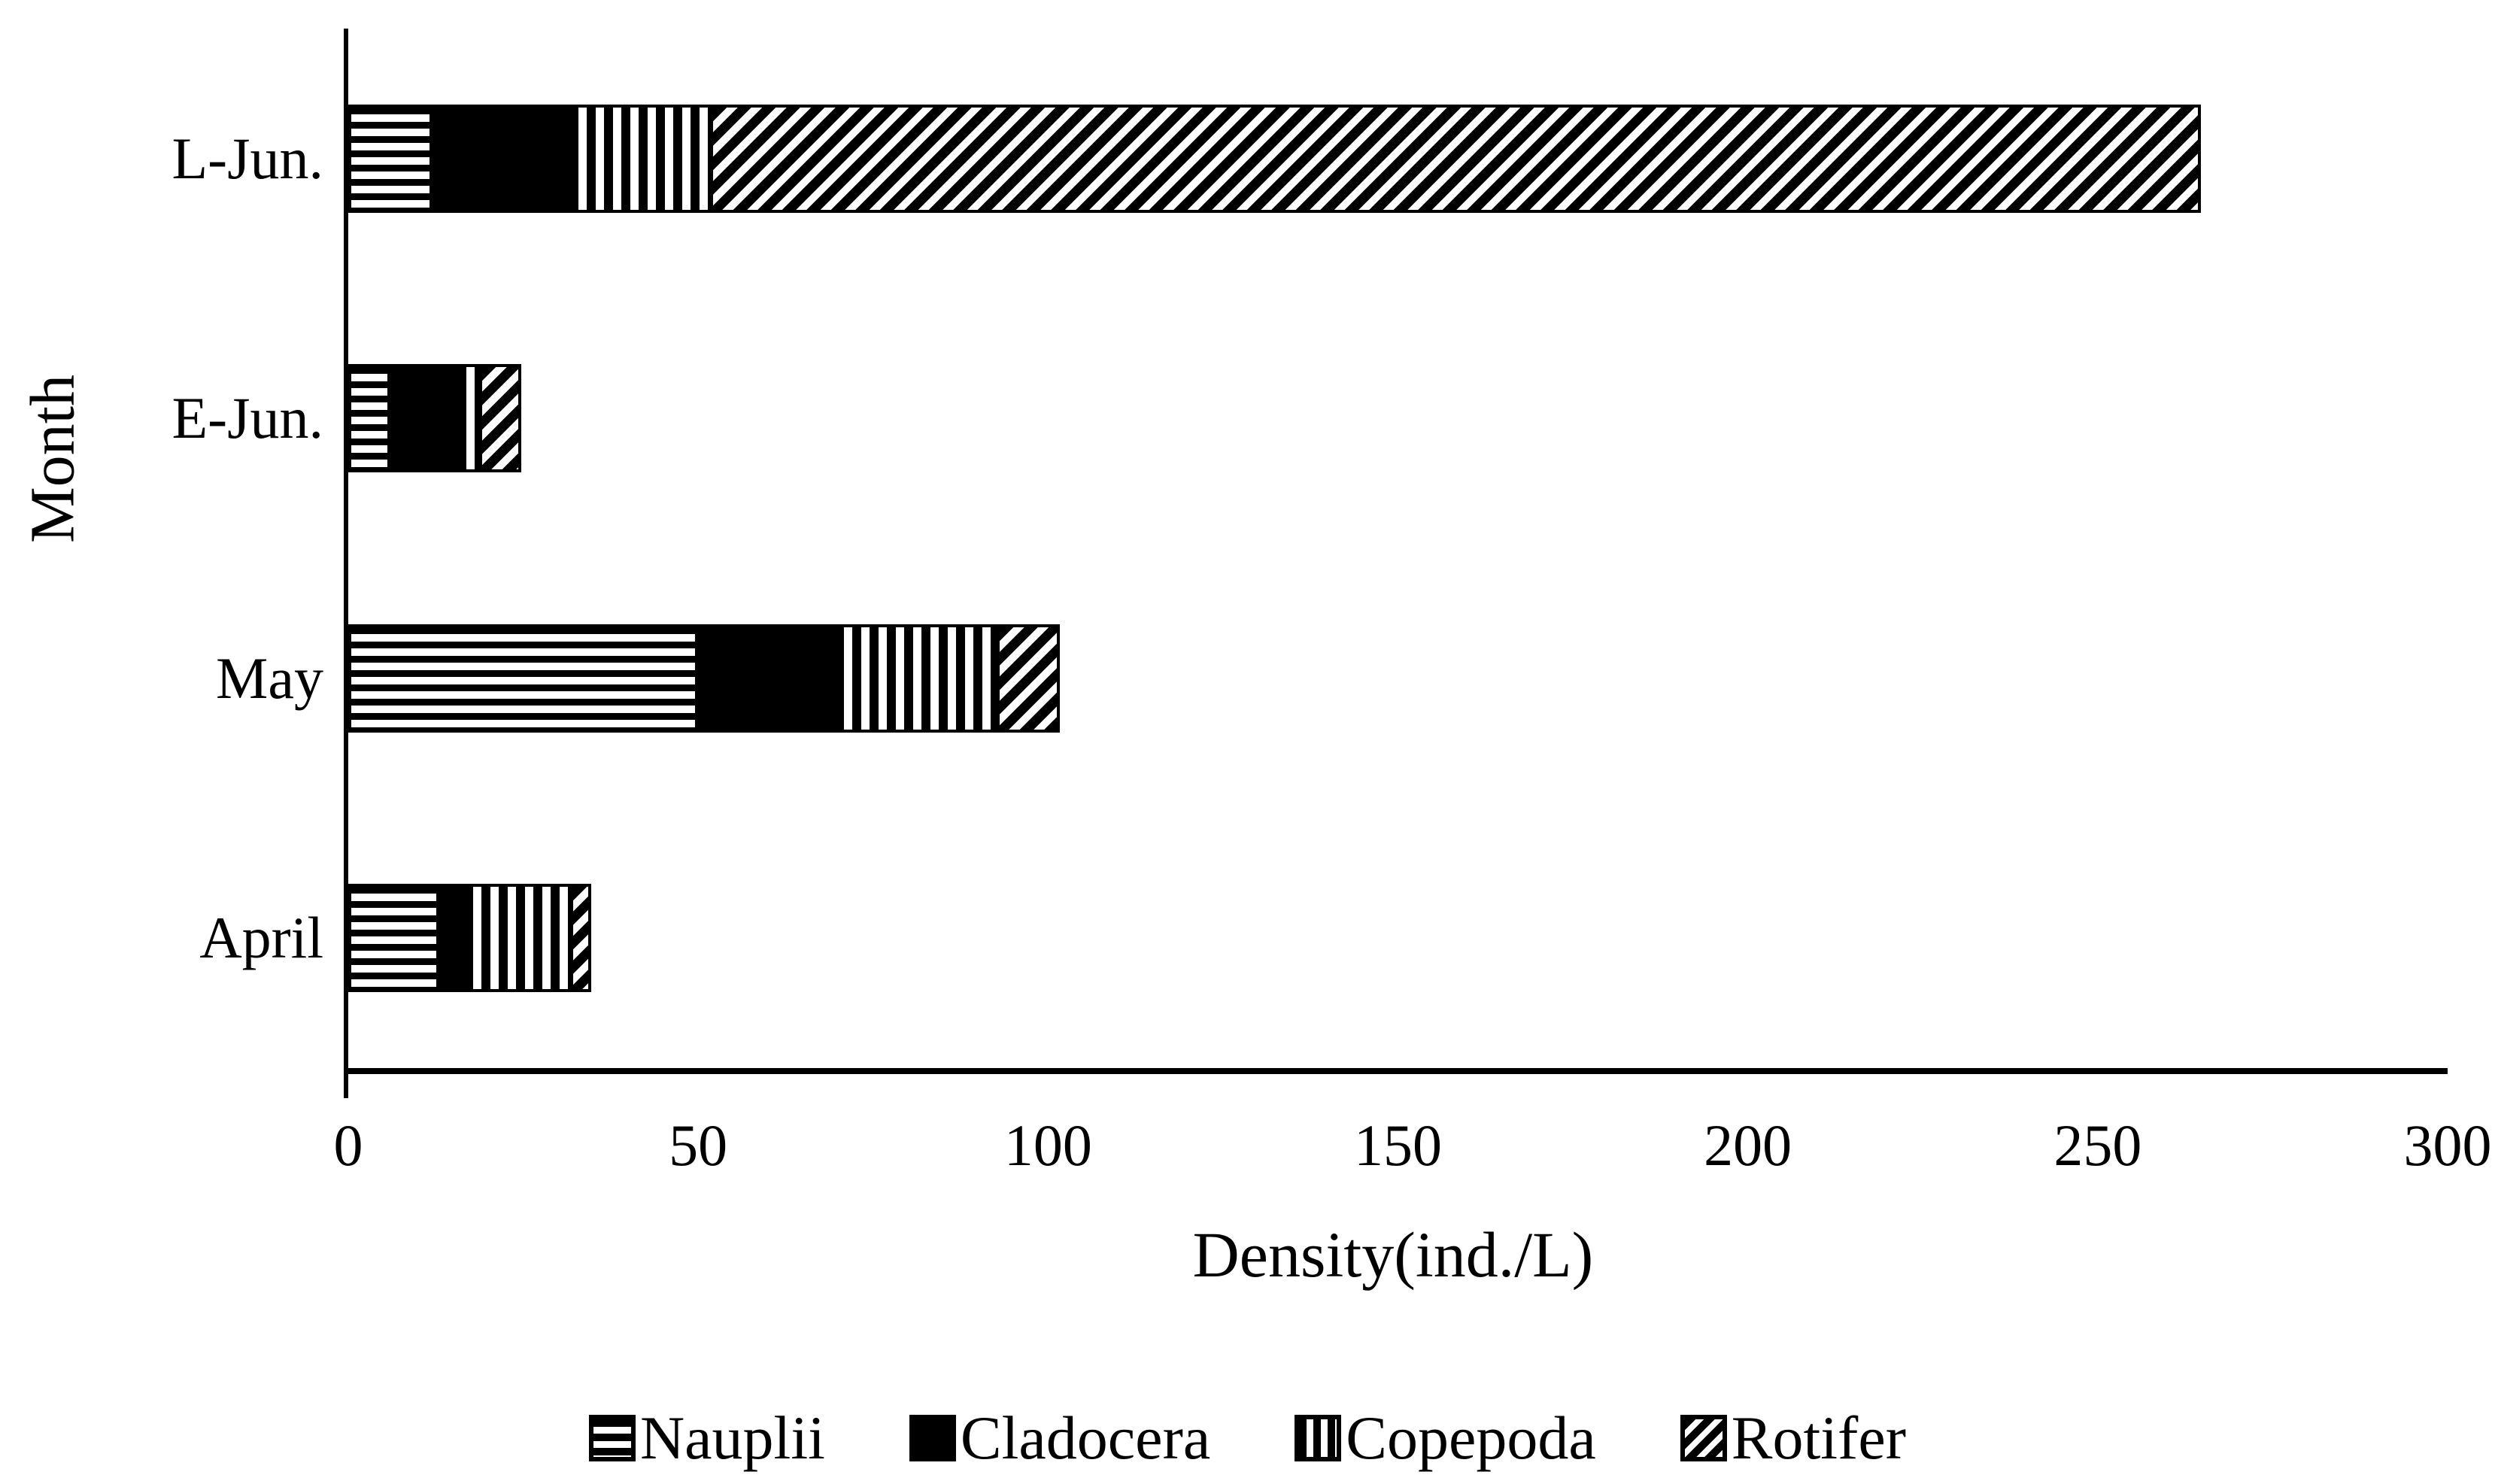 The width and height of the screenshot is (2495, 1484). Describe the element at coordinates (640, 158) in the screenshot. I see `segment-l-jun-copepoda` at that location.